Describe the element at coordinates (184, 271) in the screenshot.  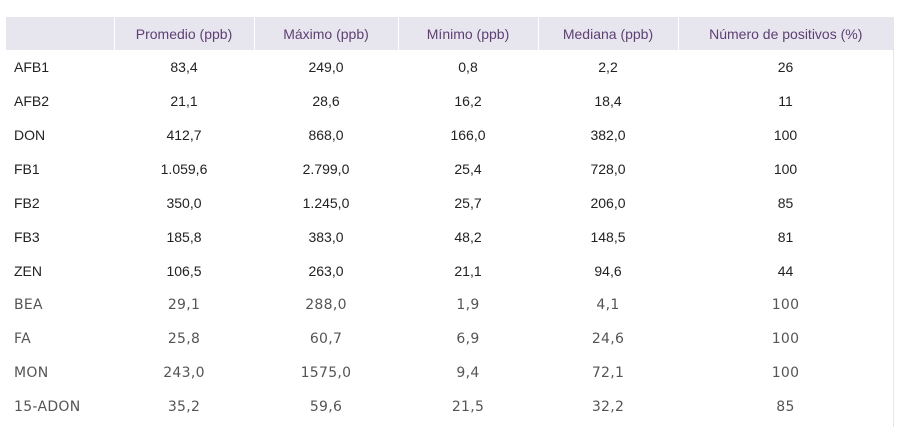
I see `cell-promedio: 106,5` at that location.